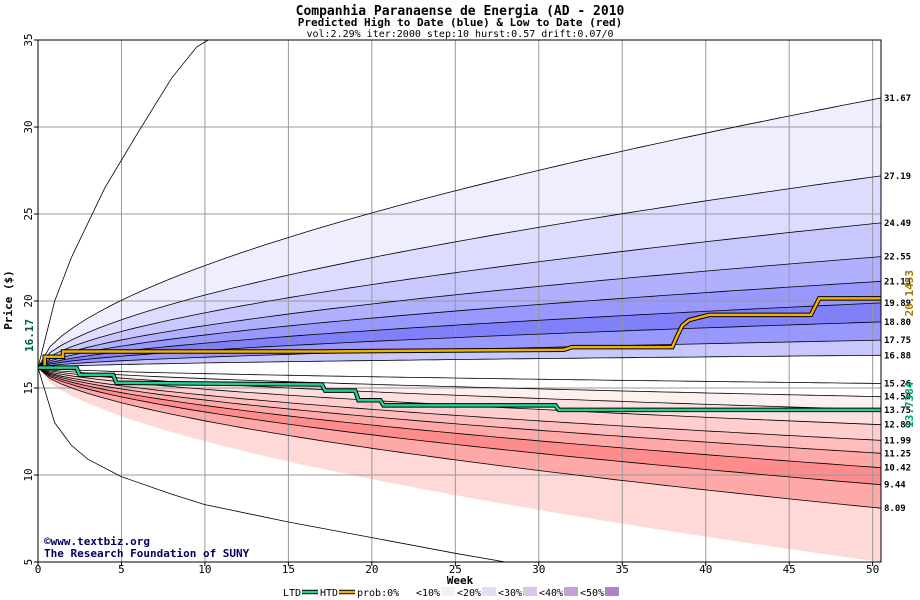  I want to click on y-tick-label: 20, so click(28, 300).